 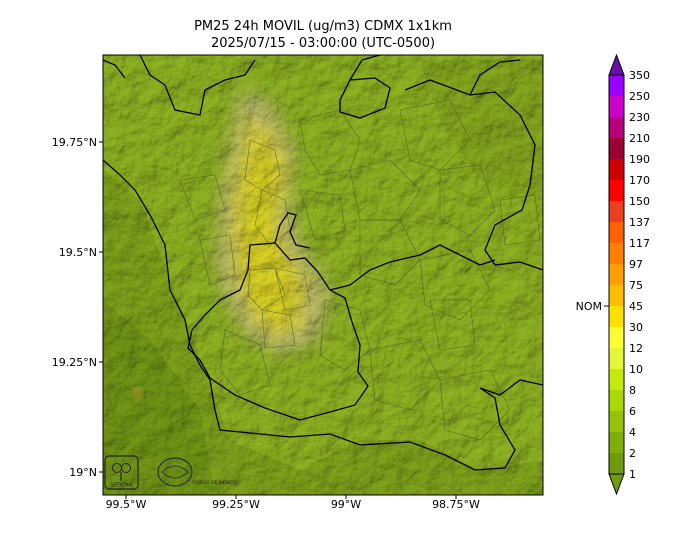 I want to click on lon-tick-label: 98.75°W, so click(x=456, y=504).